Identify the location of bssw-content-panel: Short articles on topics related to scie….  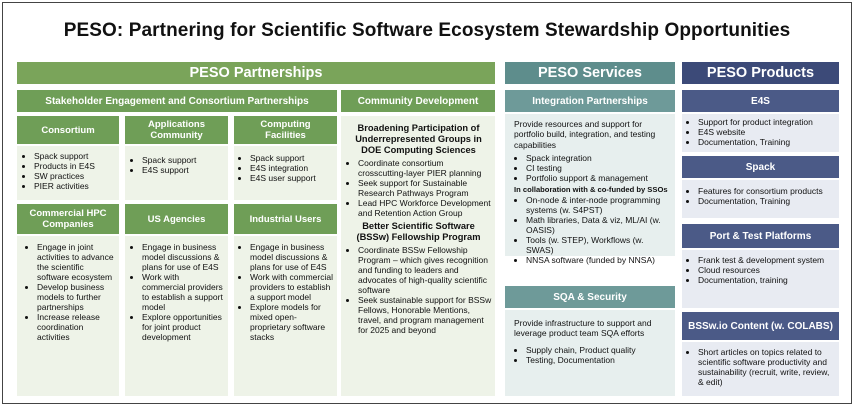
(760, 369).